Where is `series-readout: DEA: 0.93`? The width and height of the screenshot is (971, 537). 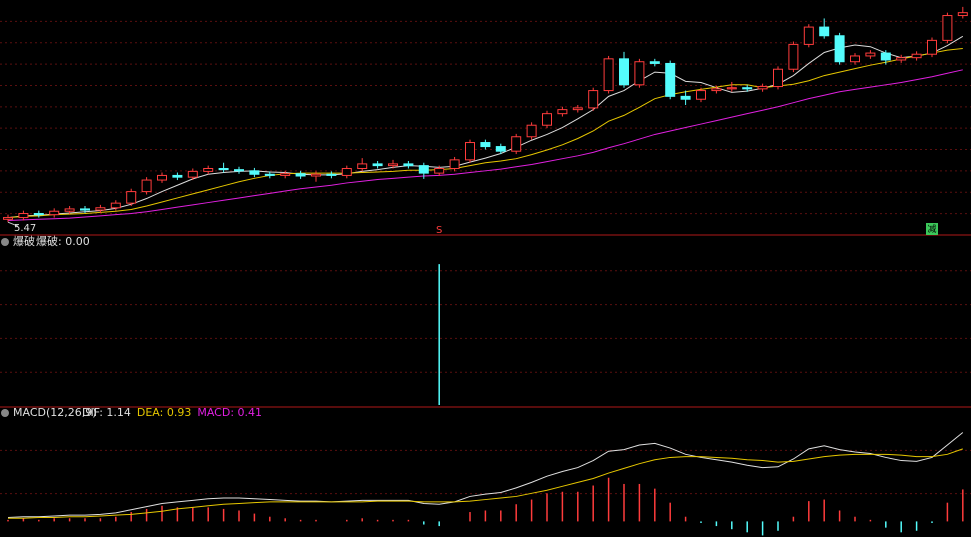
series-readout: DEA: 0.93 is located at coordinates (164, 412).